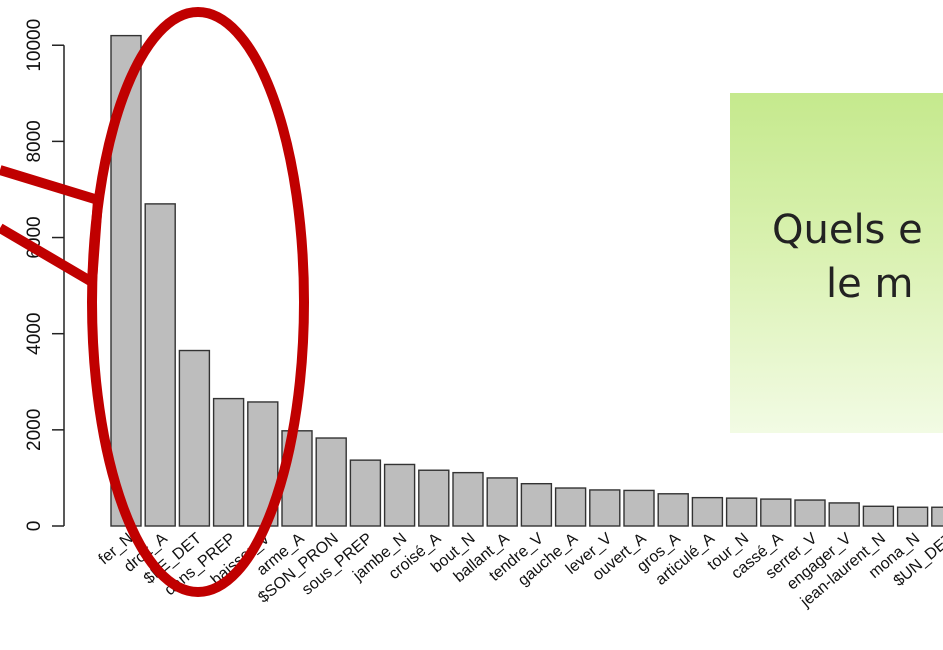 The image size is (943, 650). Describe the element at coordinates (870, 284) in the screenshot. I see `callout-line-2: le m` at that location.